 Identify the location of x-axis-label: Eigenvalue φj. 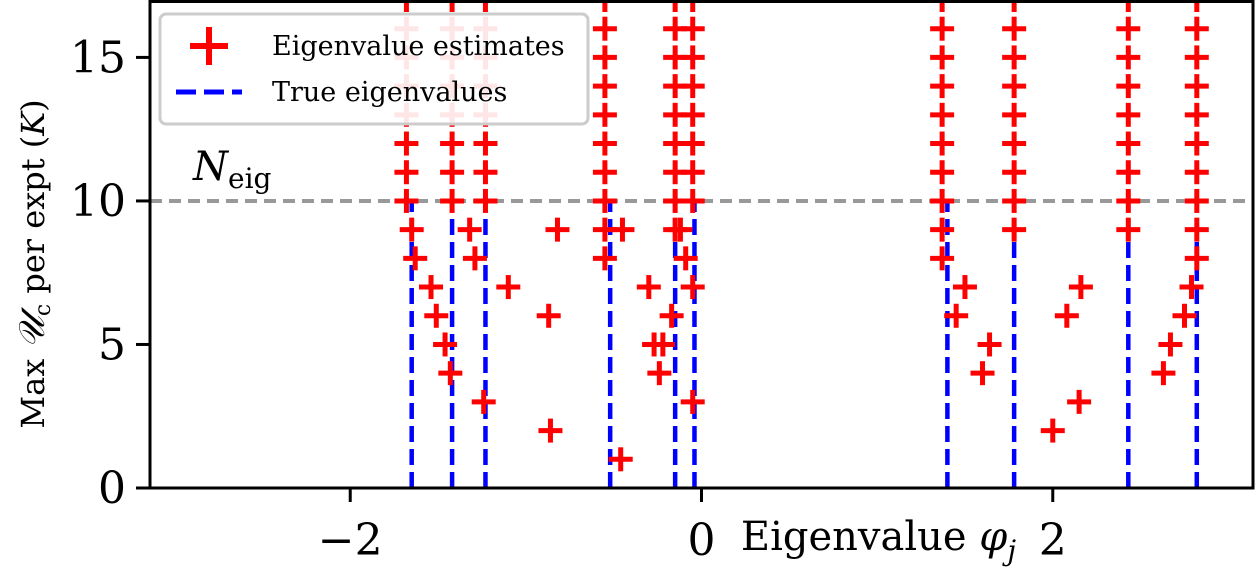
(878, 540).